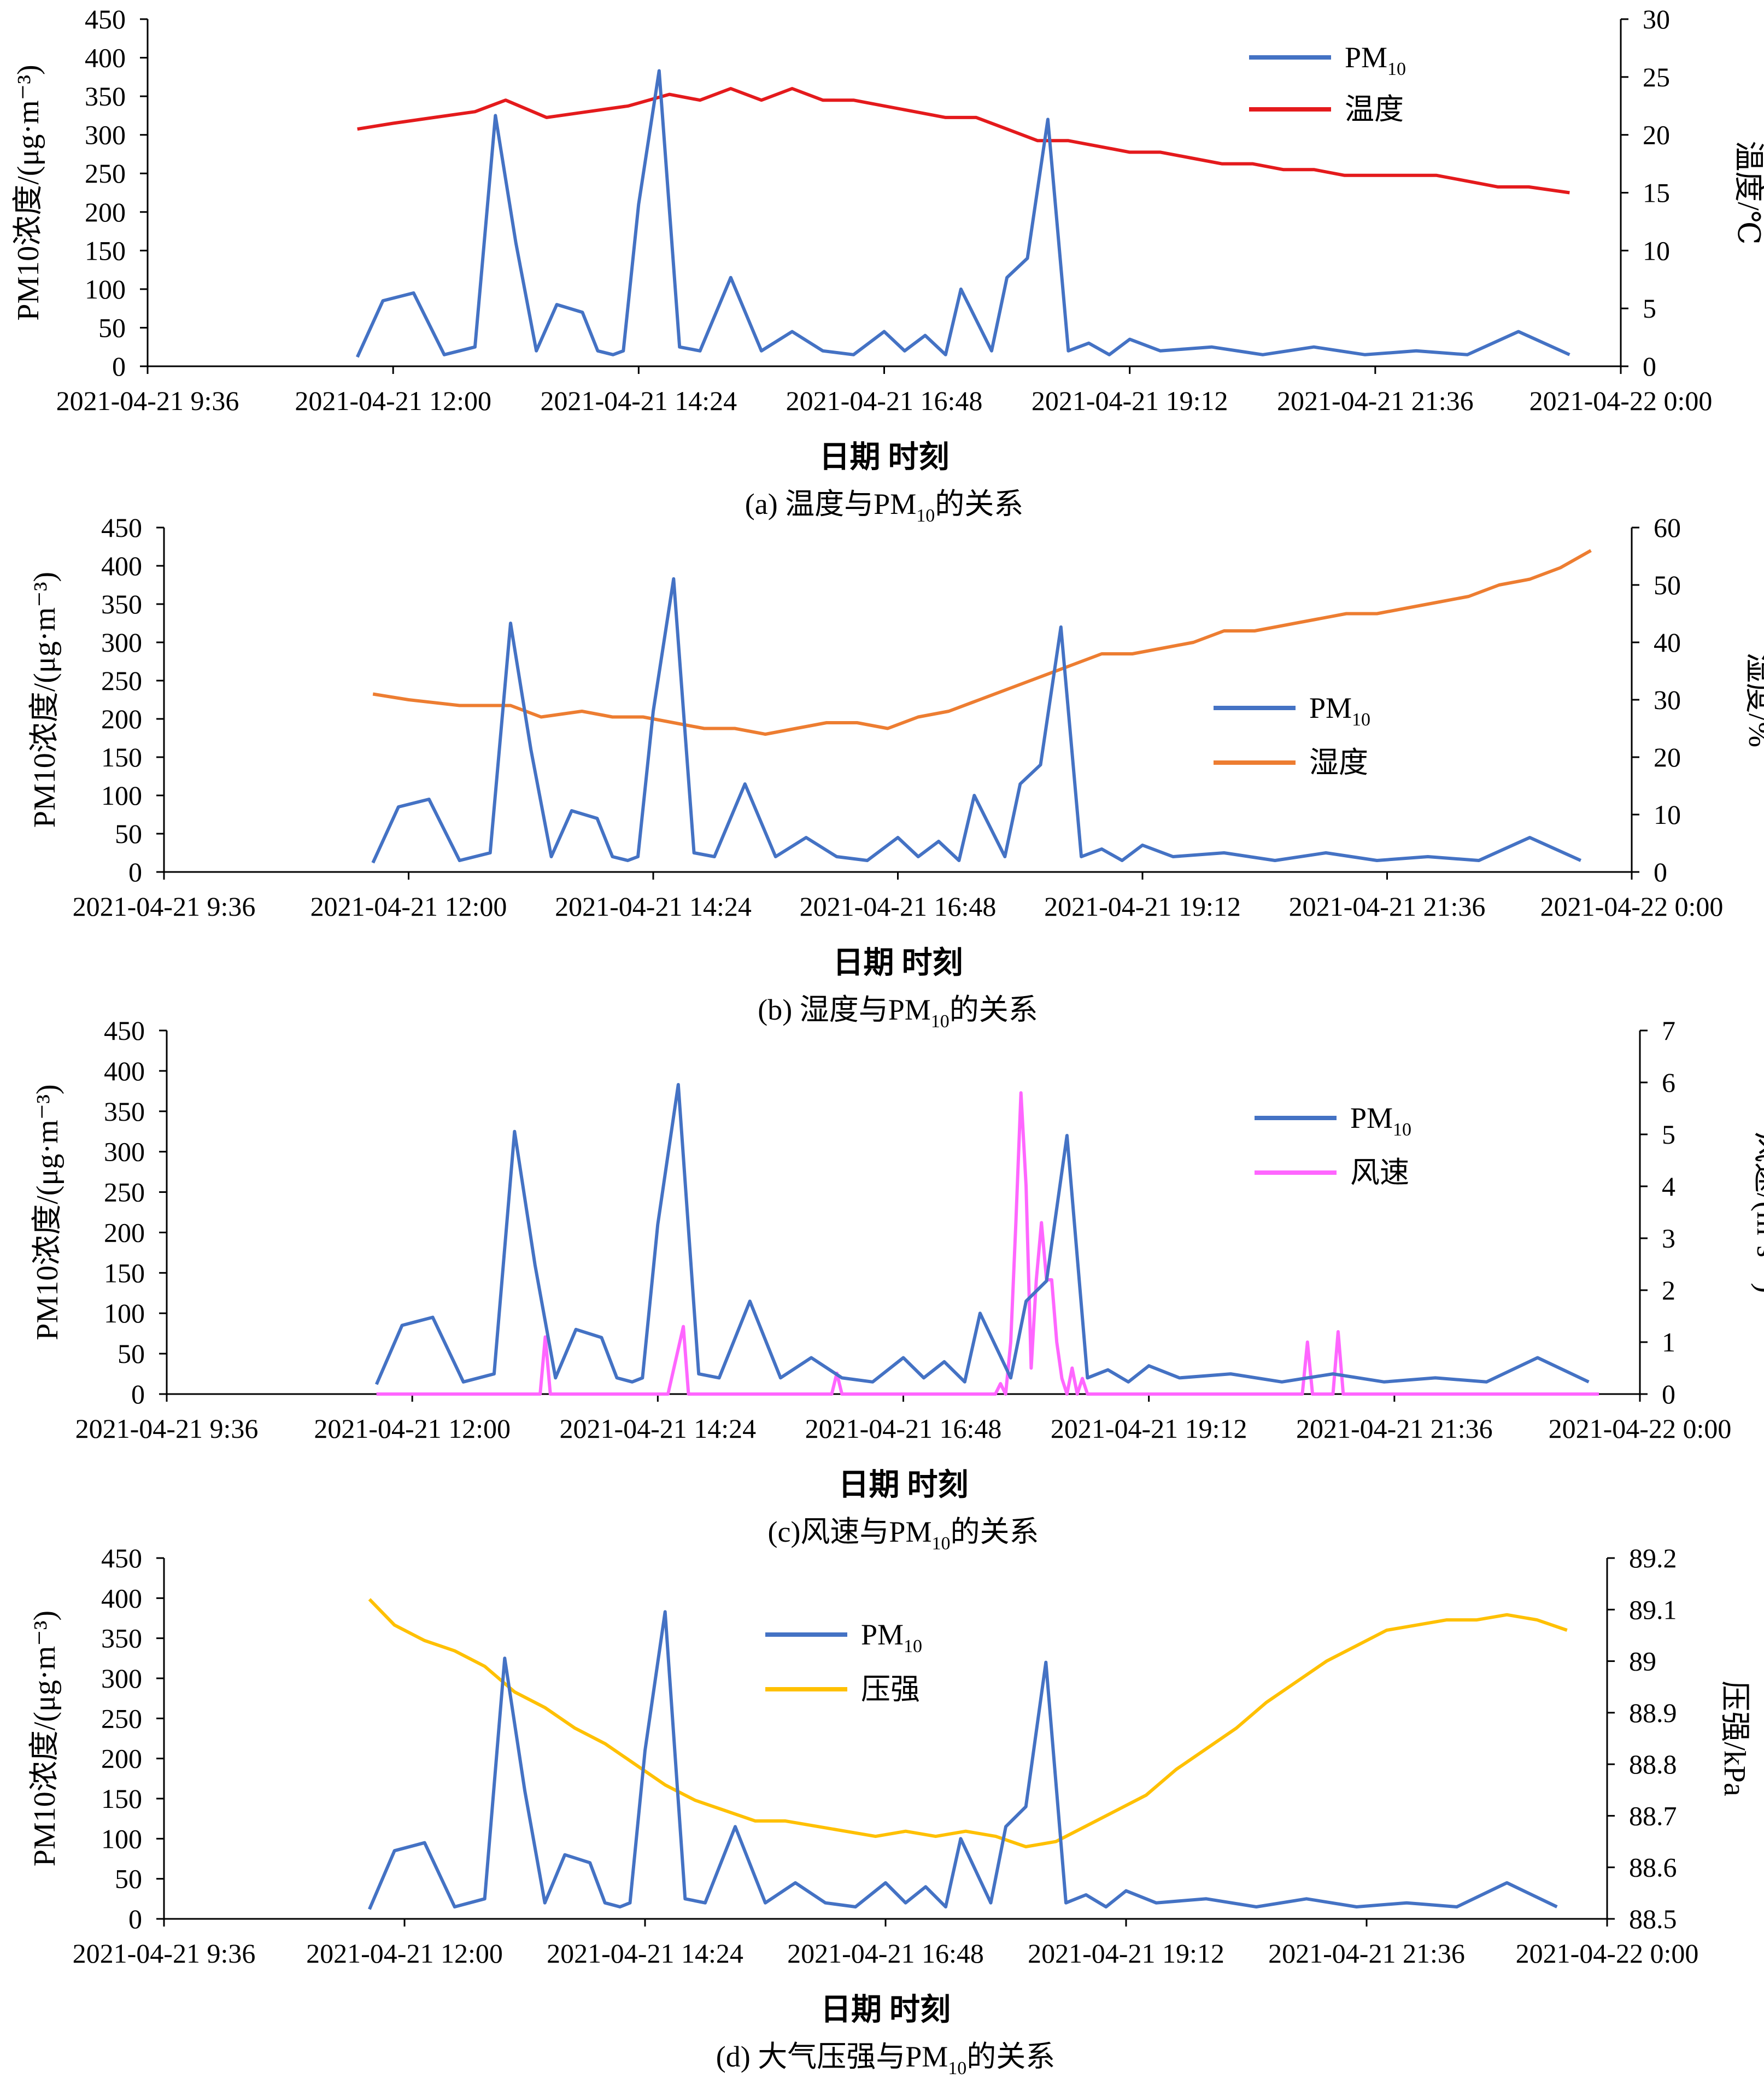 Image resolution: width=1764 pixels, height=2096 pixels. Describe the element at coordinates (121, 680) in the screenshot. I see `chart-b-left-tick-label: 250` at that location.